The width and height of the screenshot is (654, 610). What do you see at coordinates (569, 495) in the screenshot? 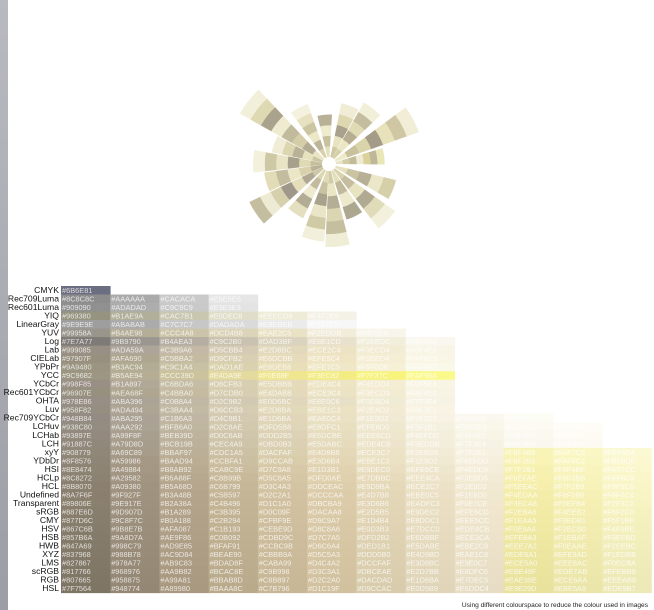
I see `swatch-hex-label: #F6F0B6` at bounding box center [569, 495].